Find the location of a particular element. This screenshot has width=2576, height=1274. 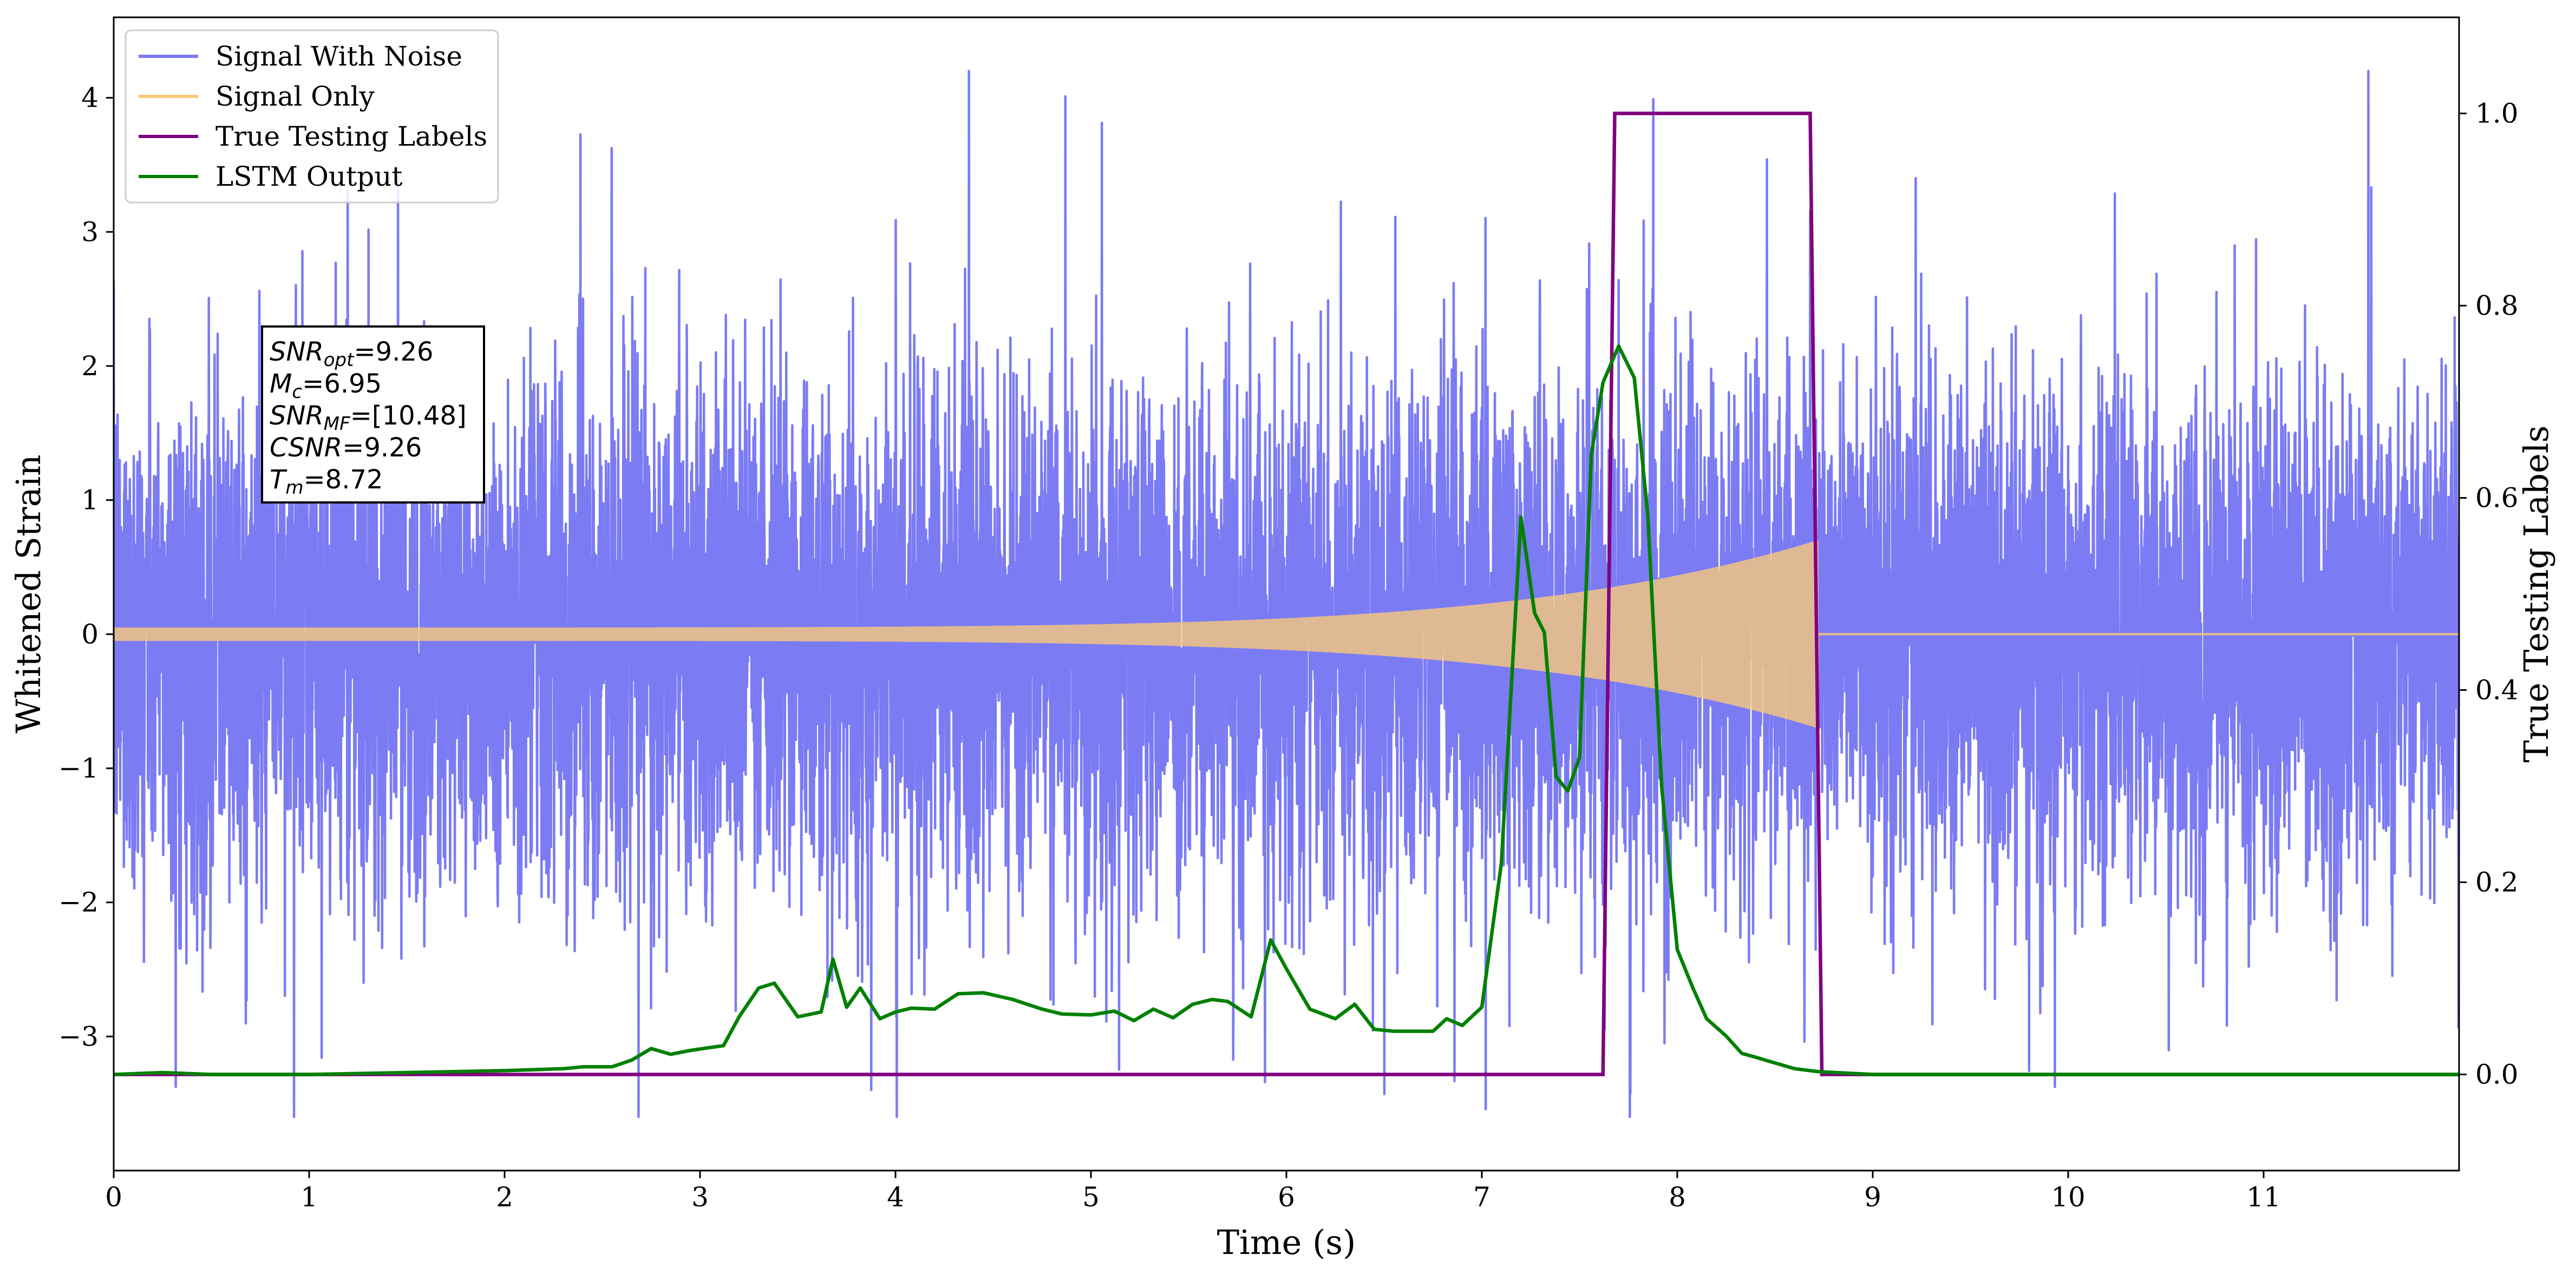

legend-label: True Testing Labels is located at coordinates (351, 136).